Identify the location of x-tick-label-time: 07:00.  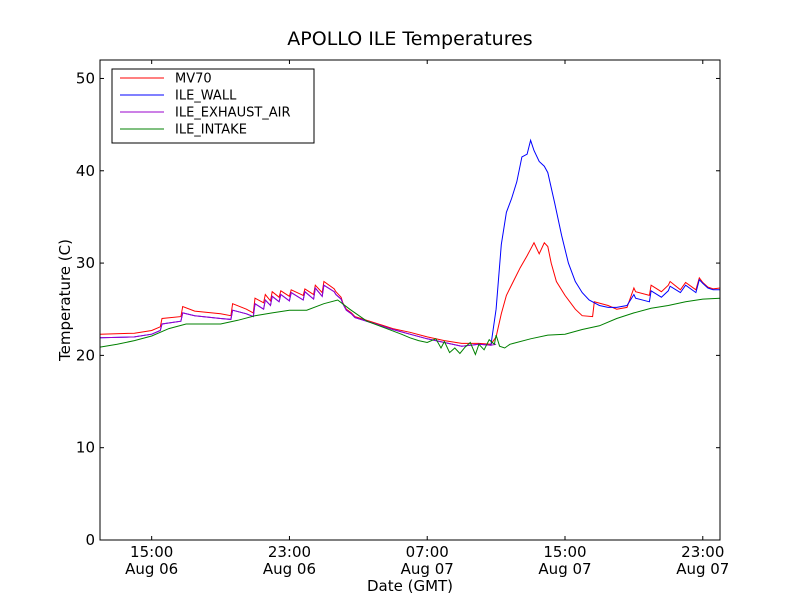
(427, 552).